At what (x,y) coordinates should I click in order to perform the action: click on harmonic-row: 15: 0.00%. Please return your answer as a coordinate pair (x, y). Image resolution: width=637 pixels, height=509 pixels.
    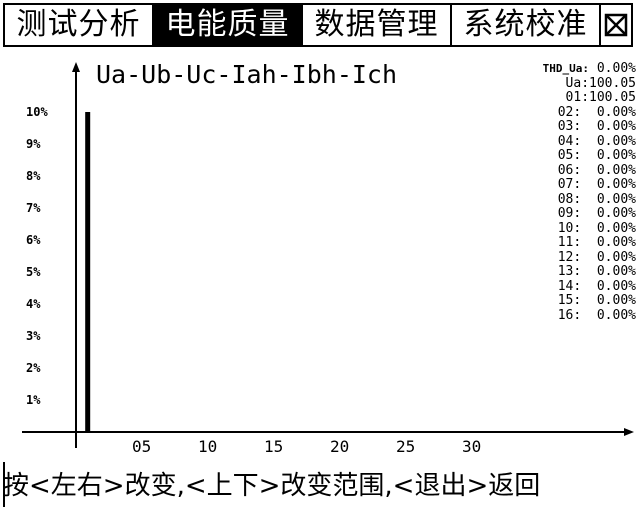
    Looking at the image, I should click on (596, 300).